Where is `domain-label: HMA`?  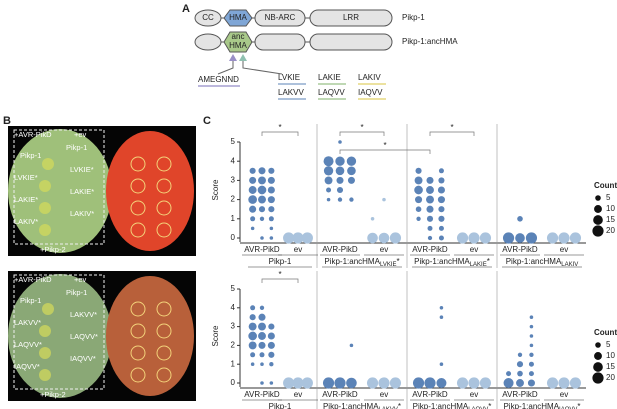
domain-label: HMA is located at coordinates (238, 17).